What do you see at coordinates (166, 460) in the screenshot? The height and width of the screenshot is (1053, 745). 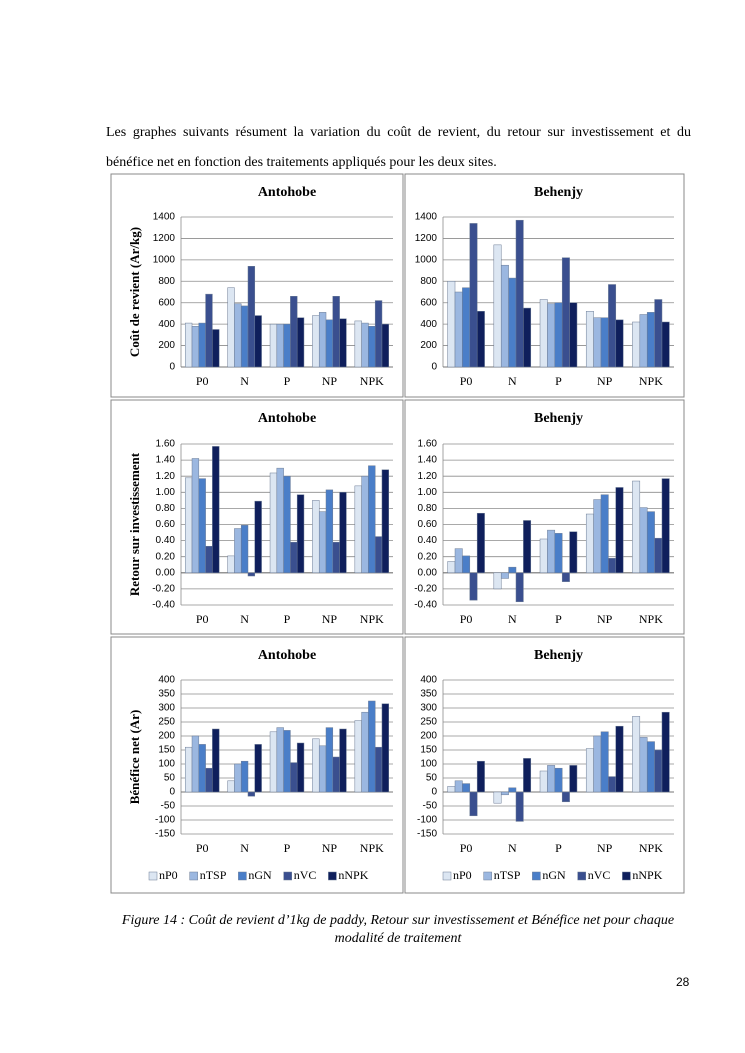 I see `y-tick-label: 1.40` at bounding box center [166, 460].